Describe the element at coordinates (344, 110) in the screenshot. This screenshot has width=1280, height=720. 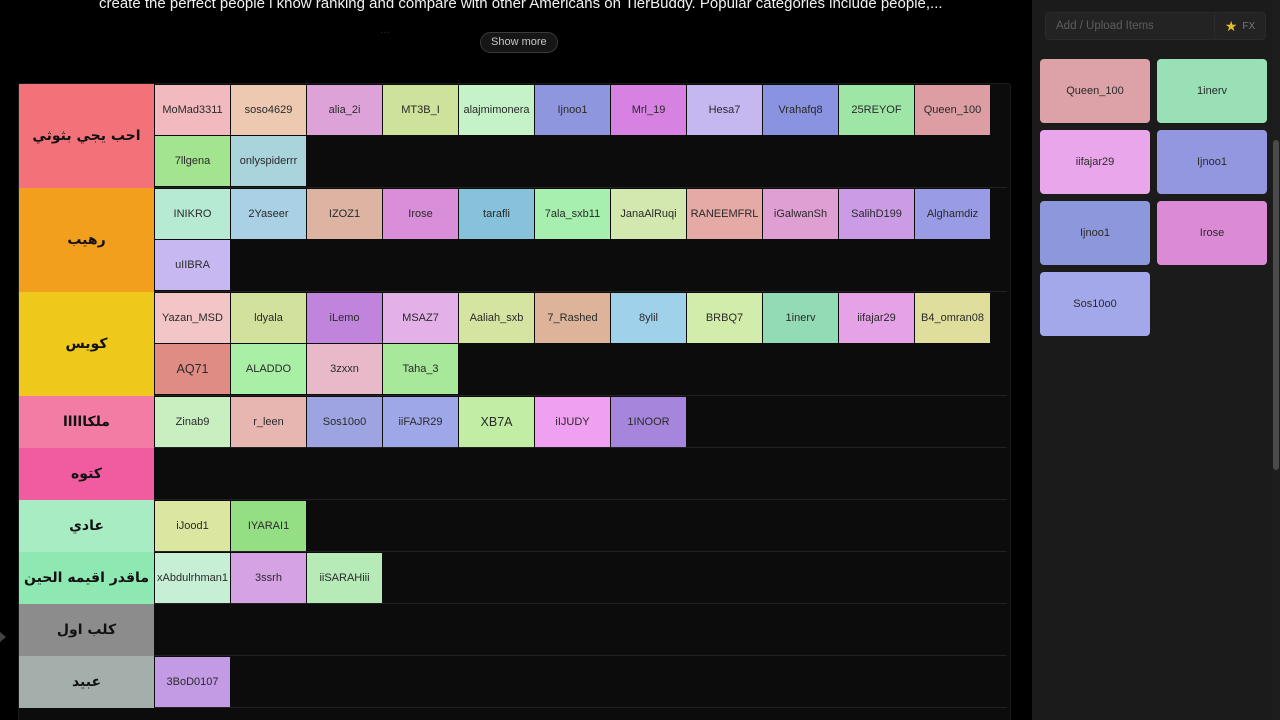
I see `tier-item: alia_2i` at that location.